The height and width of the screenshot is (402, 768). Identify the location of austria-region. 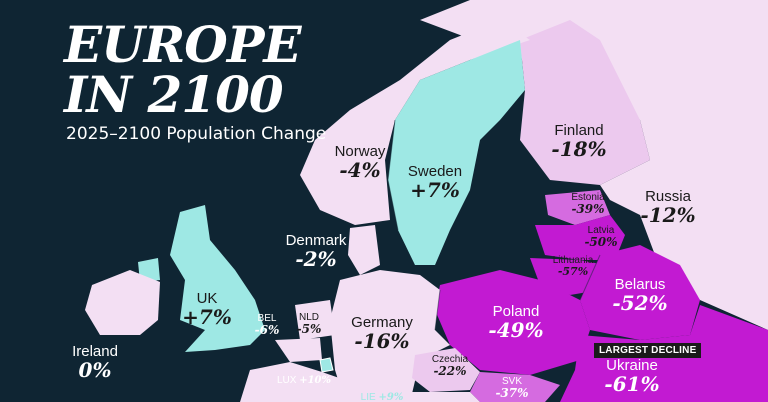
(442, 397).